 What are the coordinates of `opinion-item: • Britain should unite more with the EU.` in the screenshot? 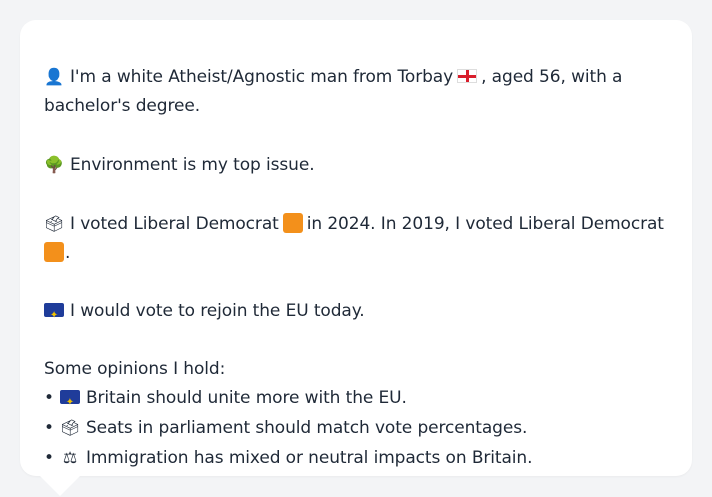 It's located at (356, 400).